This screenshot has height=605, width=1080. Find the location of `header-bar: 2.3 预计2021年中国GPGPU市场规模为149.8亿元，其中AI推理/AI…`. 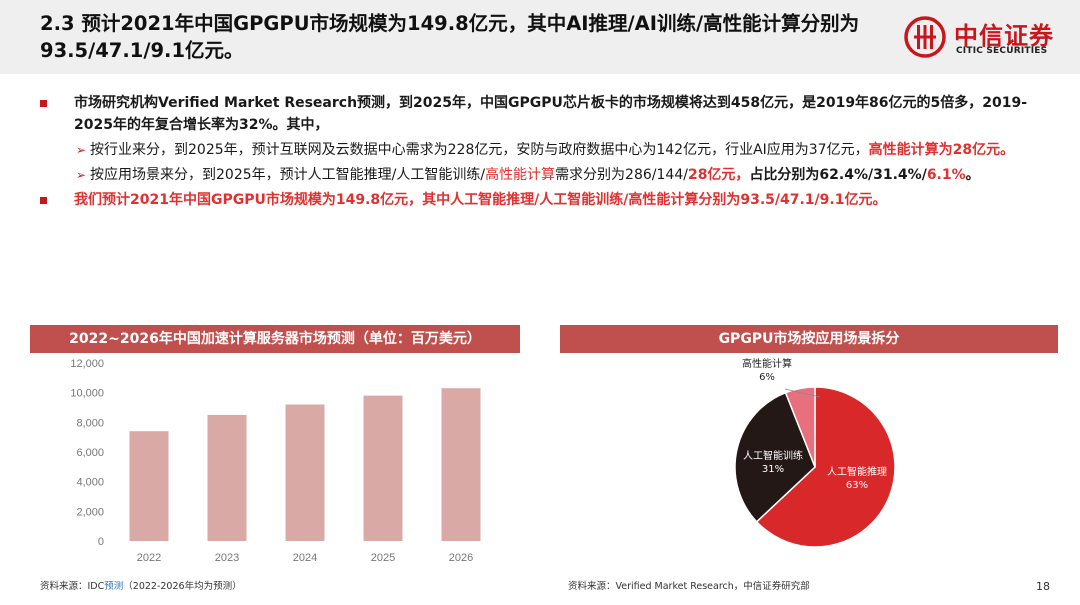

header-bar: 2.3 预计2021年中国GPGPU市场规模为149.8亿元，其中AI推理/AI… is located at coordinates (540, 37).